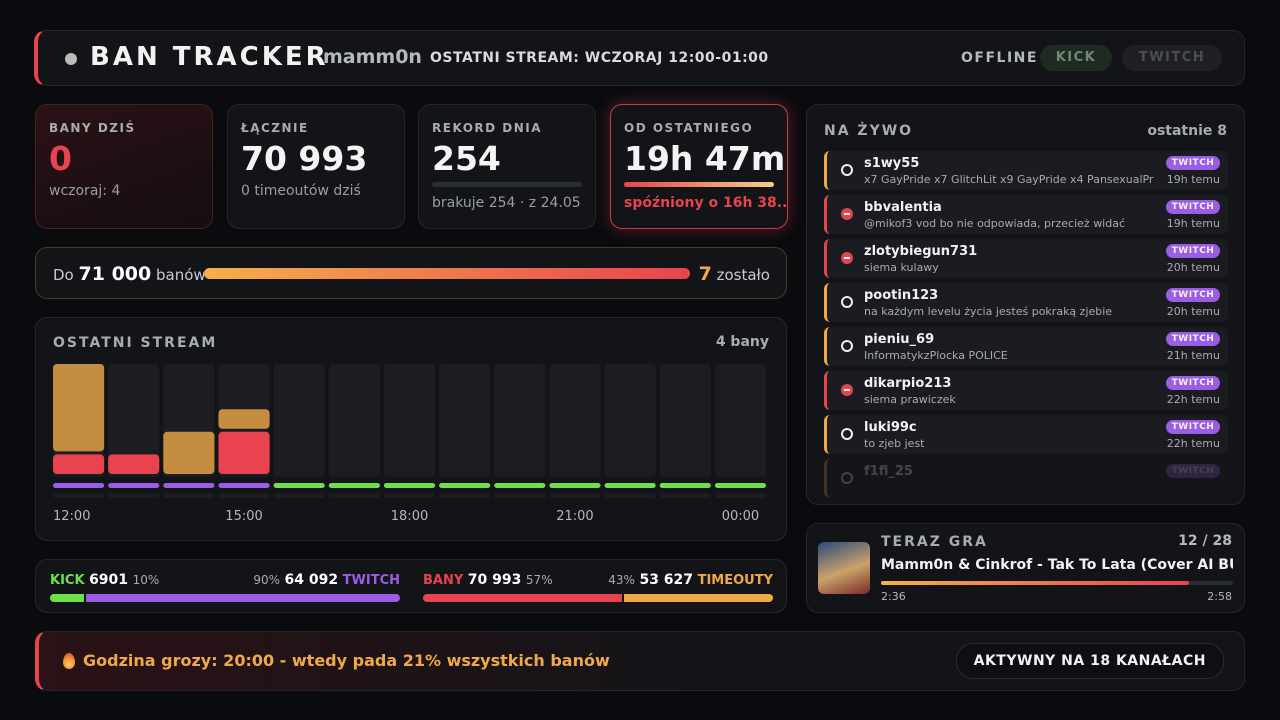 Image resolution: width=1280 pixels, height=720 pixels. What do you see at coordinates (1193, 267) in the screenshot?
I see `entry-time: 20h temu` at bounding box center [1193, 267].